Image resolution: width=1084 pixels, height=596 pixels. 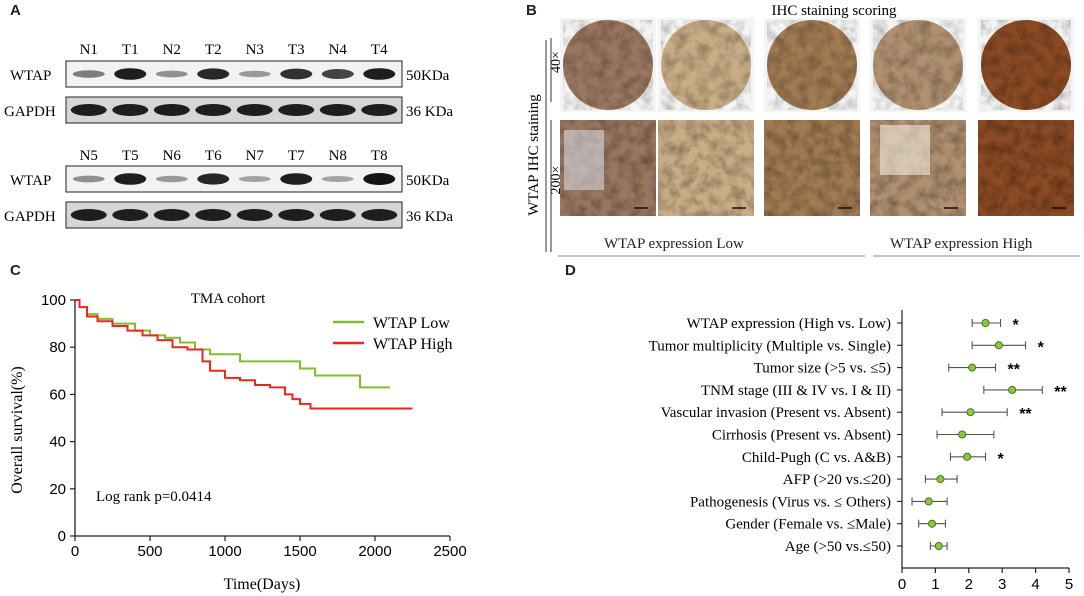 I want to click on blot-top-size-gapdh: 36 KDa, so click(x=429, y=112).